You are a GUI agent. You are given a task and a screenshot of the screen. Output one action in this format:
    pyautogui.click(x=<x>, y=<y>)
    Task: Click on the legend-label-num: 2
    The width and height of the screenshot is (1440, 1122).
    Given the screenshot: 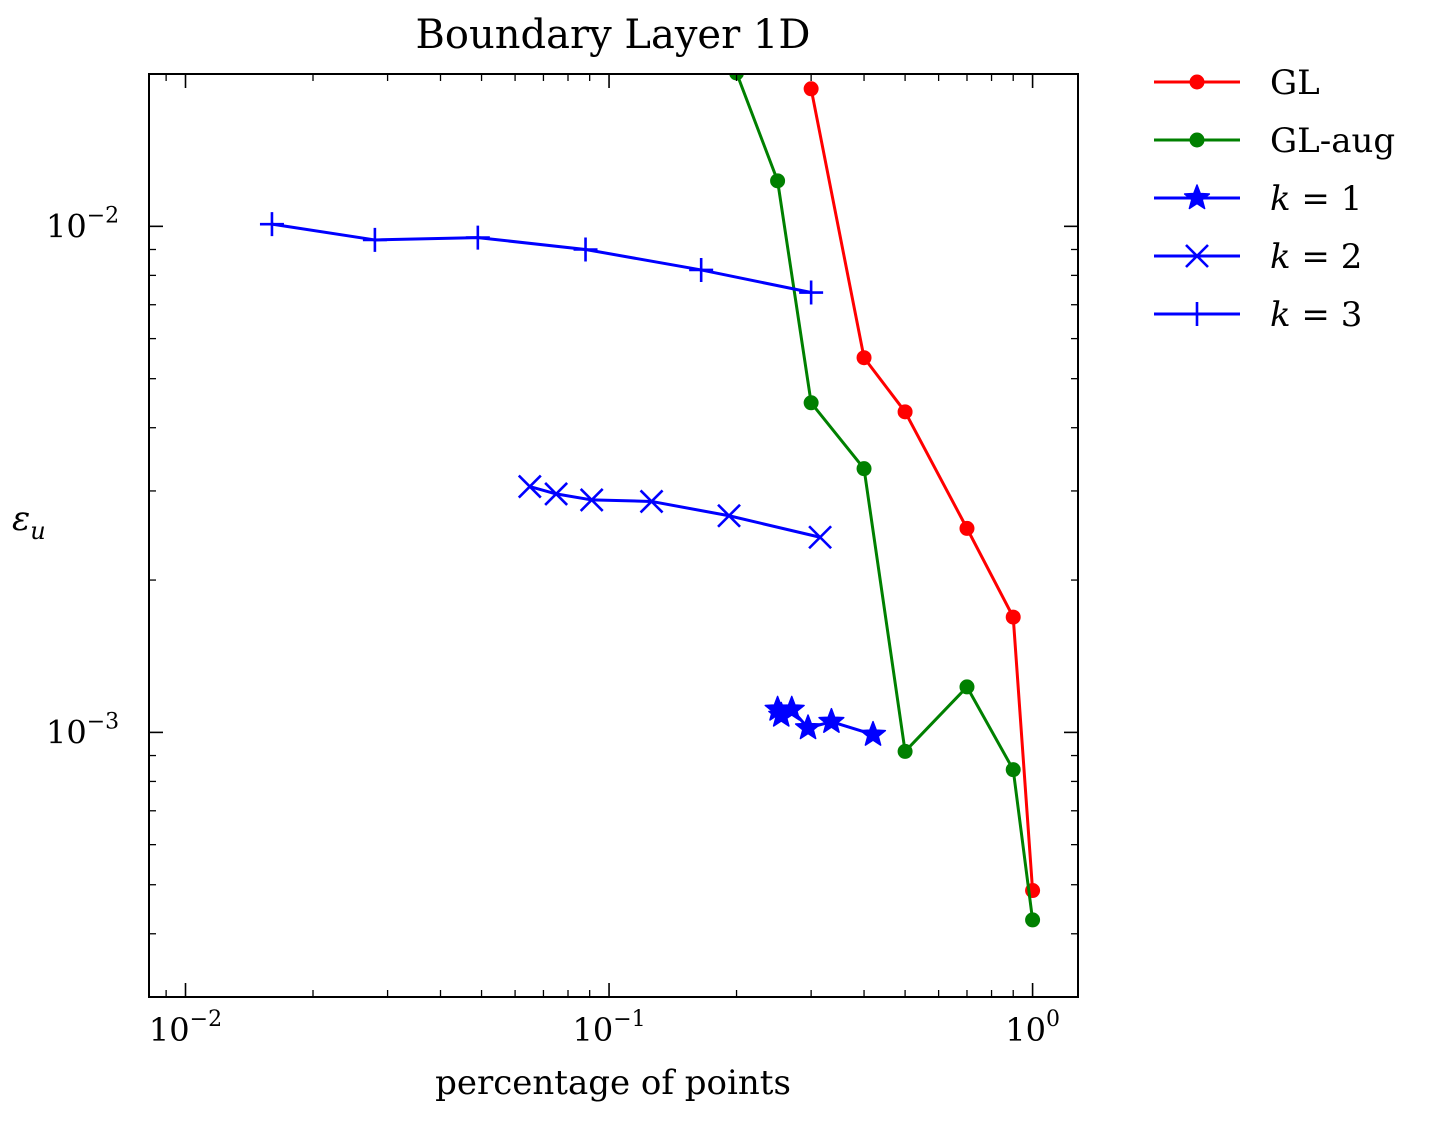 What is the action you would take?
    pyautogui.click(x=1352, y=257)
    